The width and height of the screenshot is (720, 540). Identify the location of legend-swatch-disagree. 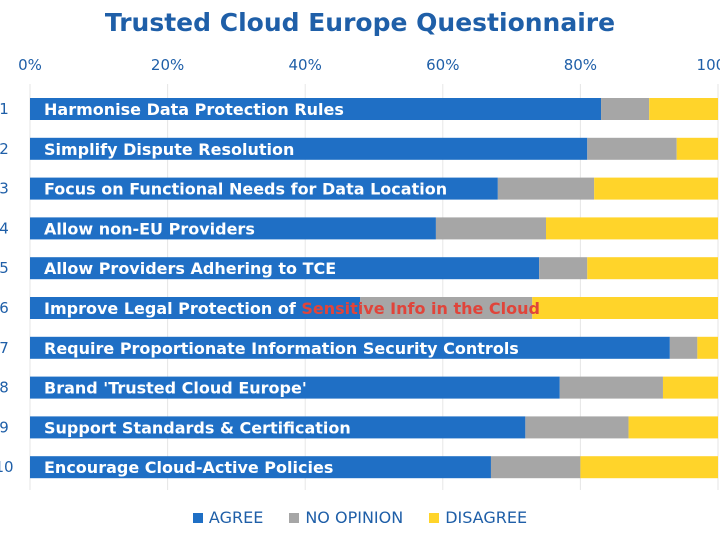
(434, 517).